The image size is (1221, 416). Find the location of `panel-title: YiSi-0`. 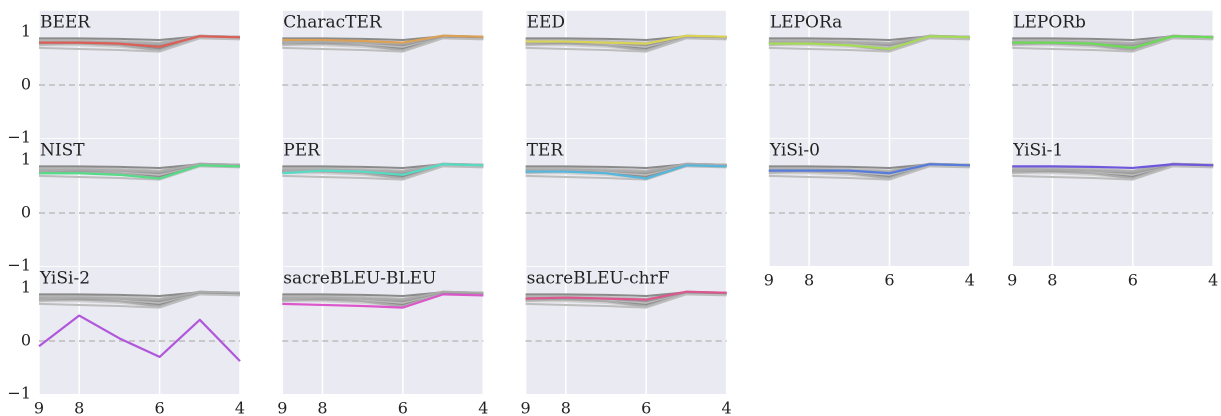

panel-title: YiSi-0 is located at coordinates (794, 150).